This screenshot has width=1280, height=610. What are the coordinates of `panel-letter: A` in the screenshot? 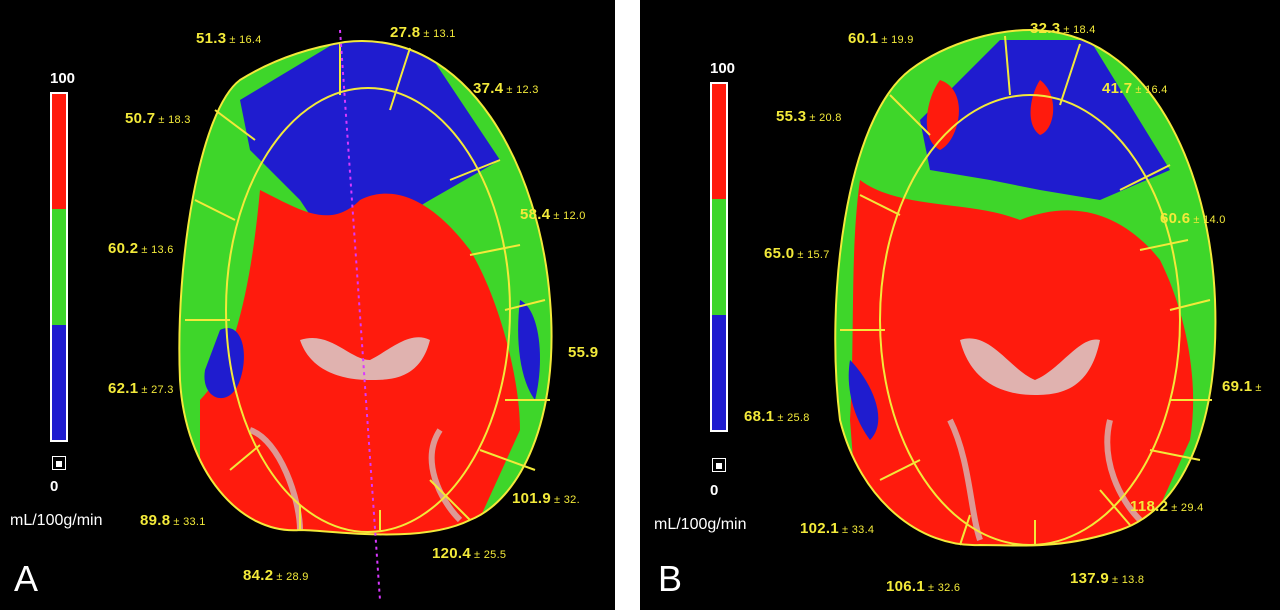 It's located at (26, 578).